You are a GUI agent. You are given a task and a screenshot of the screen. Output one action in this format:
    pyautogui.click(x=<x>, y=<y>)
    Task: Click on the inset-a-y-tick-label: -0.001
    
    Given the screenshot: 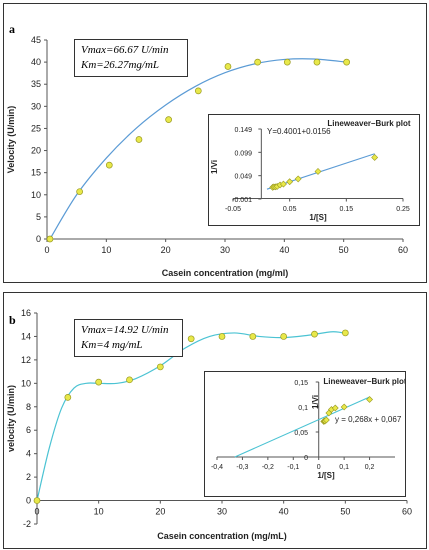 What is the action you would take?
    pyautogui.click(x=242, y=200)
    